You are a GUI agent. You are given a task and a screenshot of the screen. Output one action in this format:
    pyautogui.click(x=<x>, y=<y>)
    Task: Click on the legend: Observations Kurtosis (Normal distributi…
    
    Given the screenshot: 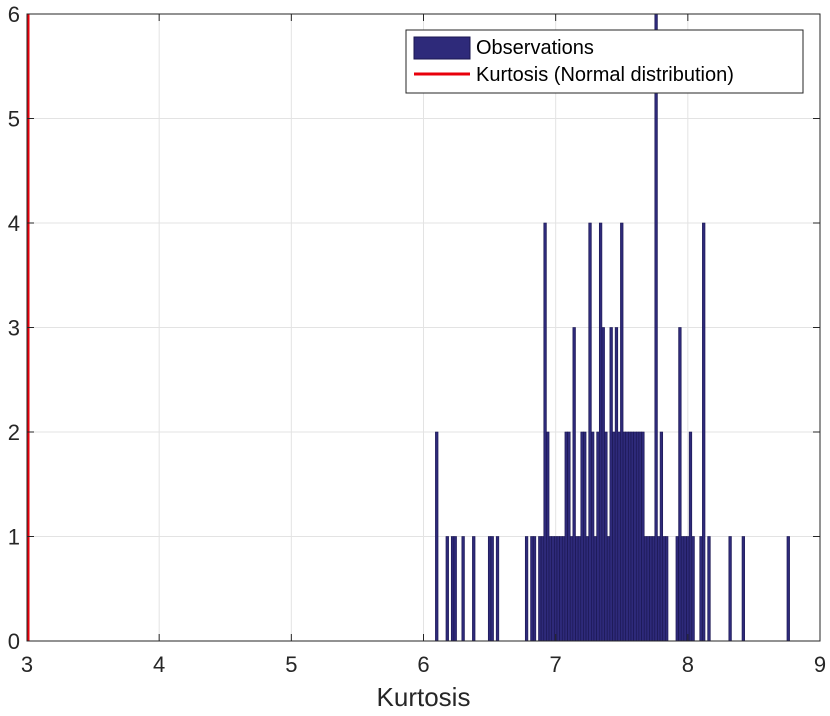 What is the action you would take?
    pyautogui.click(x=604, y=61)
    